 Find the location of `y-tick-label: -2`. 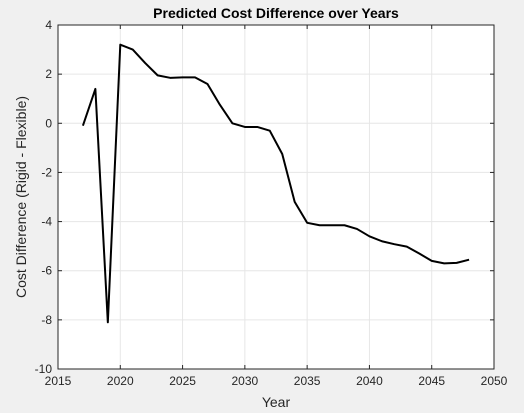

y-tick-label: -2 is located at coordinates (46, 172).